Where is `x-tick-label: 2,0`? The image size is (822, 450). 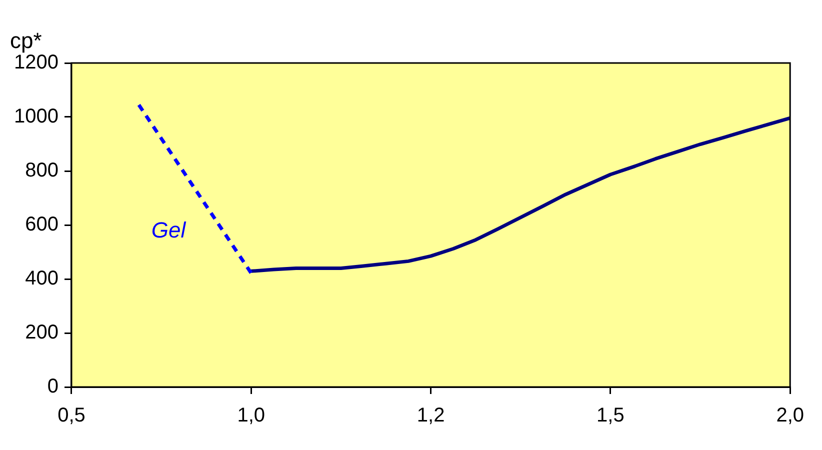 x-tick-label: 2,0 is located at coordinates (790, 415).